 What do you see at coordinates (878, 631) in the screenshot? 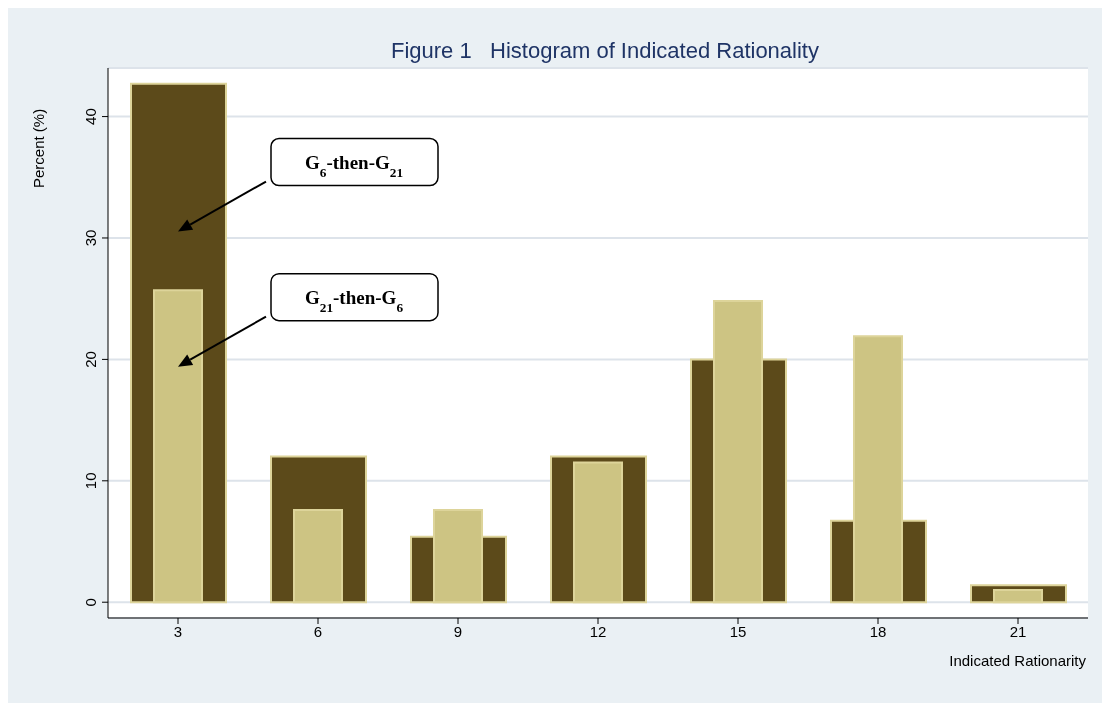
I see `x-tick-label: 18` at bounding box center [878, 631].